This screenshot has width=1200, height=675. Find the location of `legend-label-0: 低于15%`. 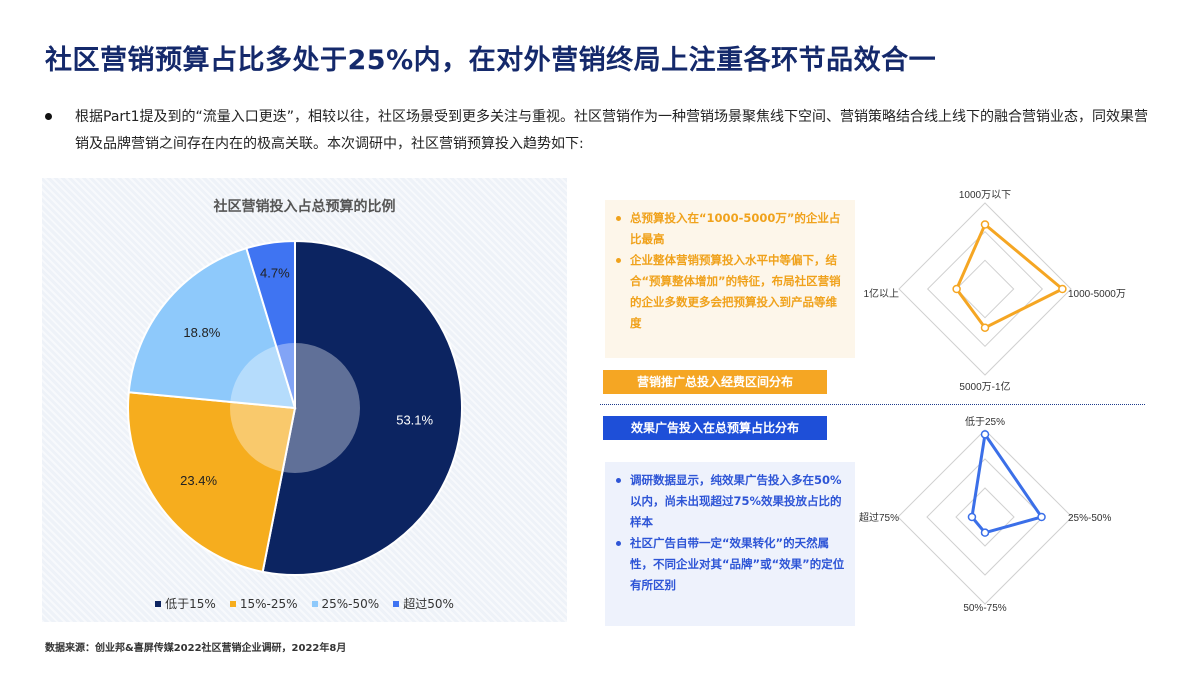

legend-label-0: 低于15% is located at coordinates (190, 604).